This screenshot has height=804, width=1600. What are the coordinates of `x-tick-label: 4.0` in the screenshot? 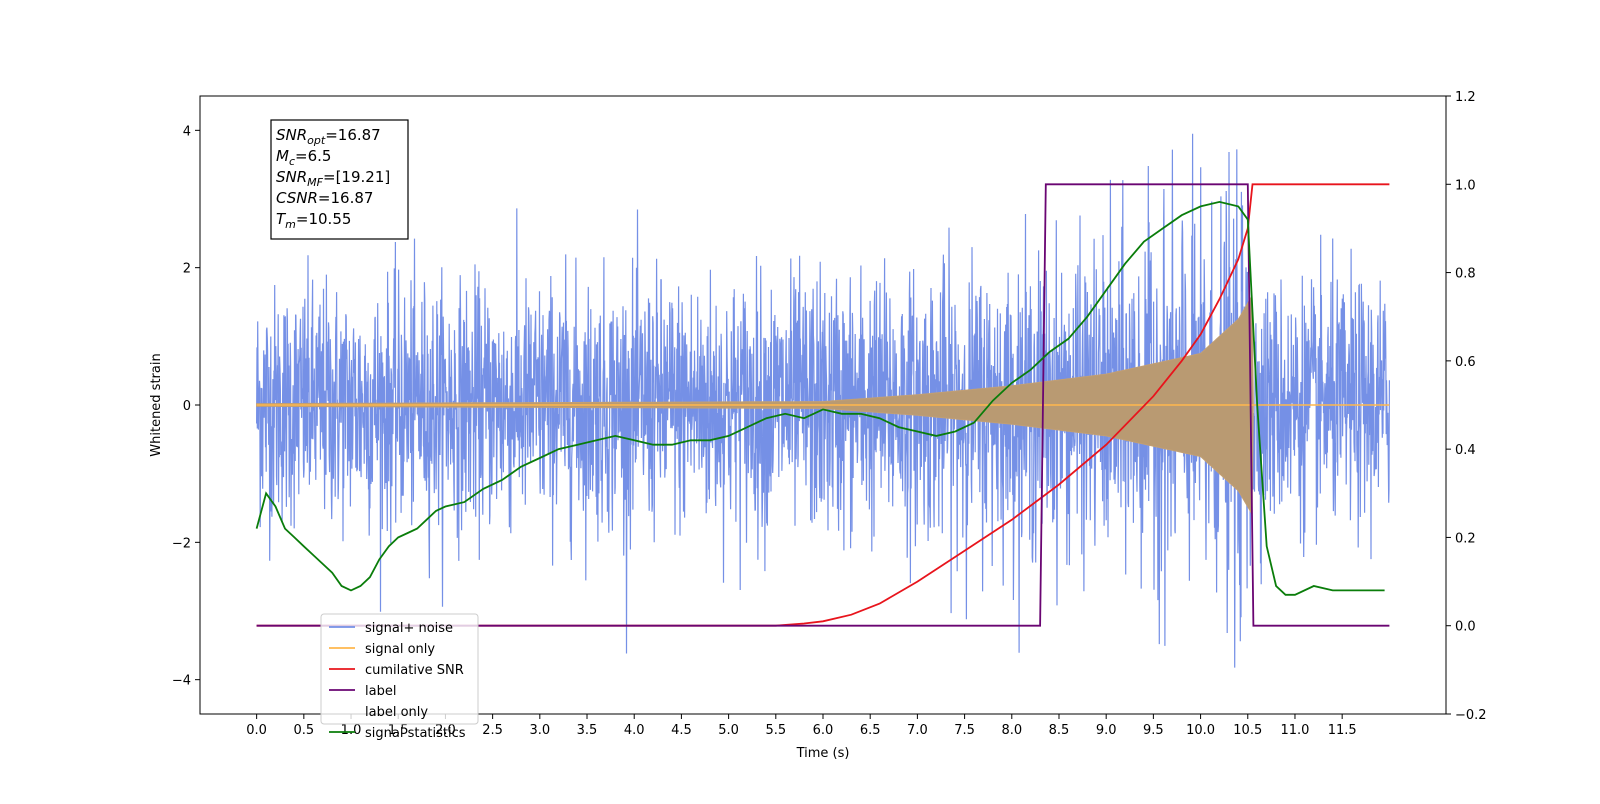 It's located at (634, 730).